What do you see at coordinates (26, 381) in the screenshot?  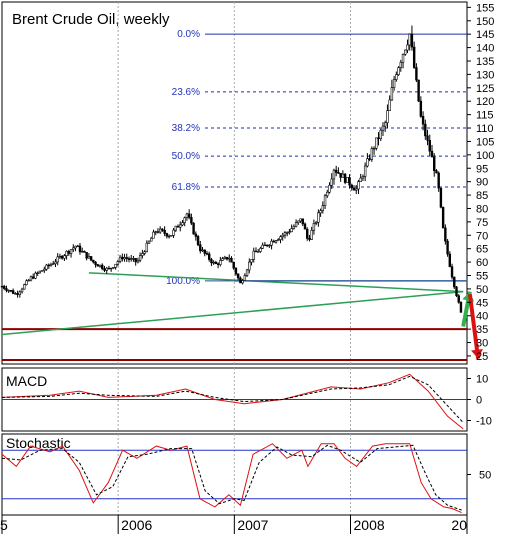 I see `macd-title: MACD` at bounding box center [26, 381].